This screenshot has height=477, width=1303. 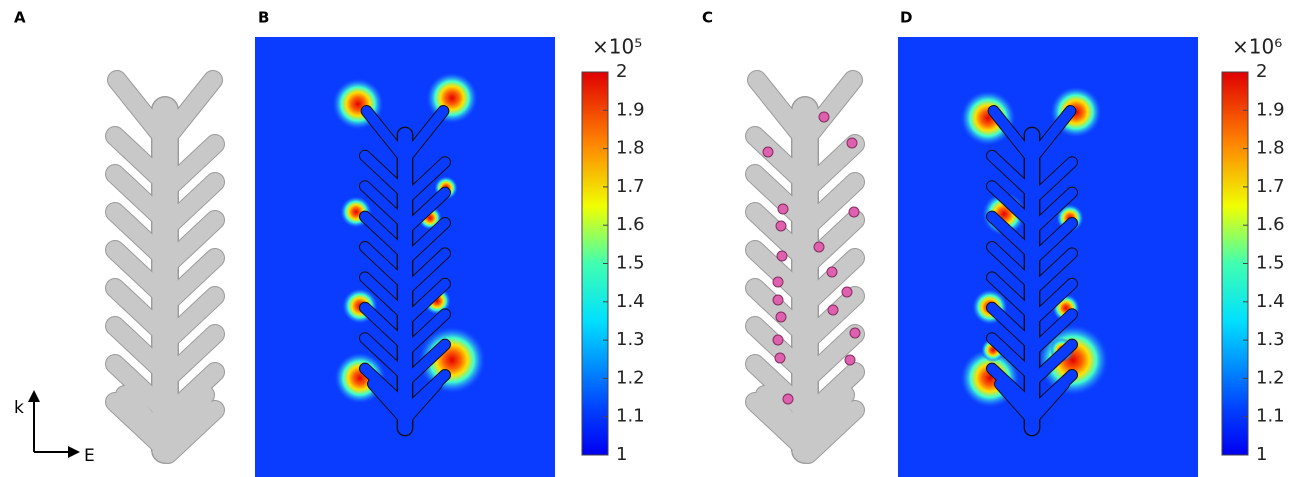 I want to click on axis-label: k, so click(x=19, y=408).